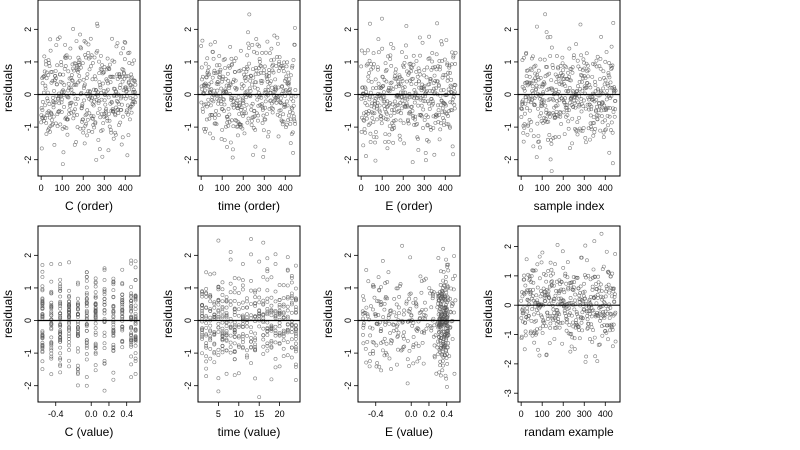 This screenshot has height=450, width=800. What do you see at coordinates (569, 314) in the screenshot?
I see `plot-frame` at bounding box center [569, 314].